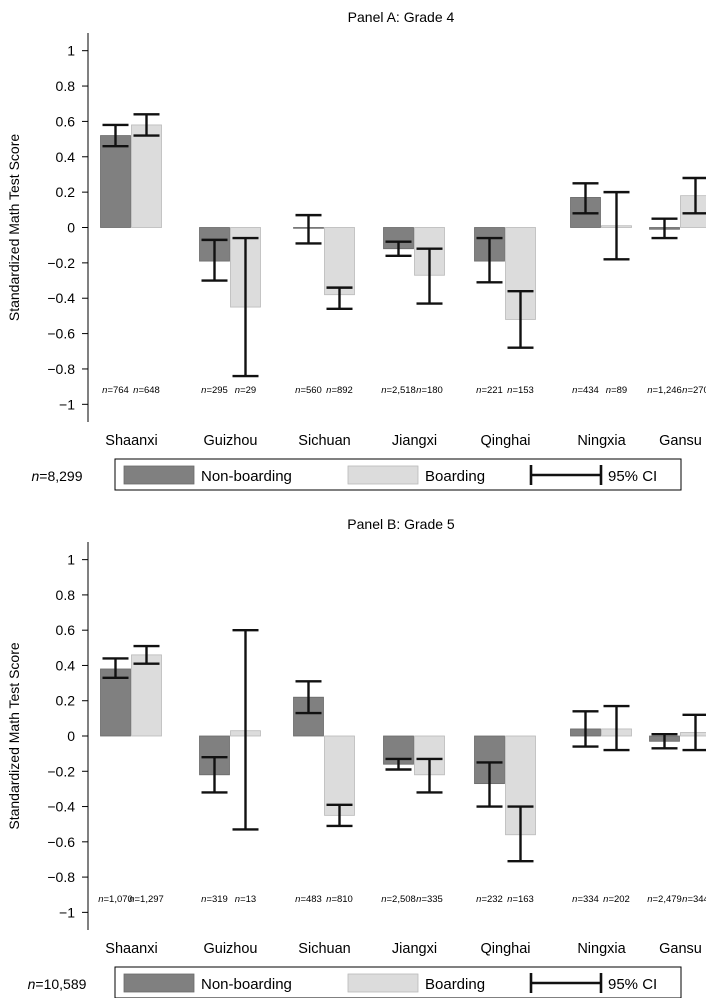 The width and height of the screenshot is (706, 998). I want to click on sample-size-label: n=232, so click(489, 899).